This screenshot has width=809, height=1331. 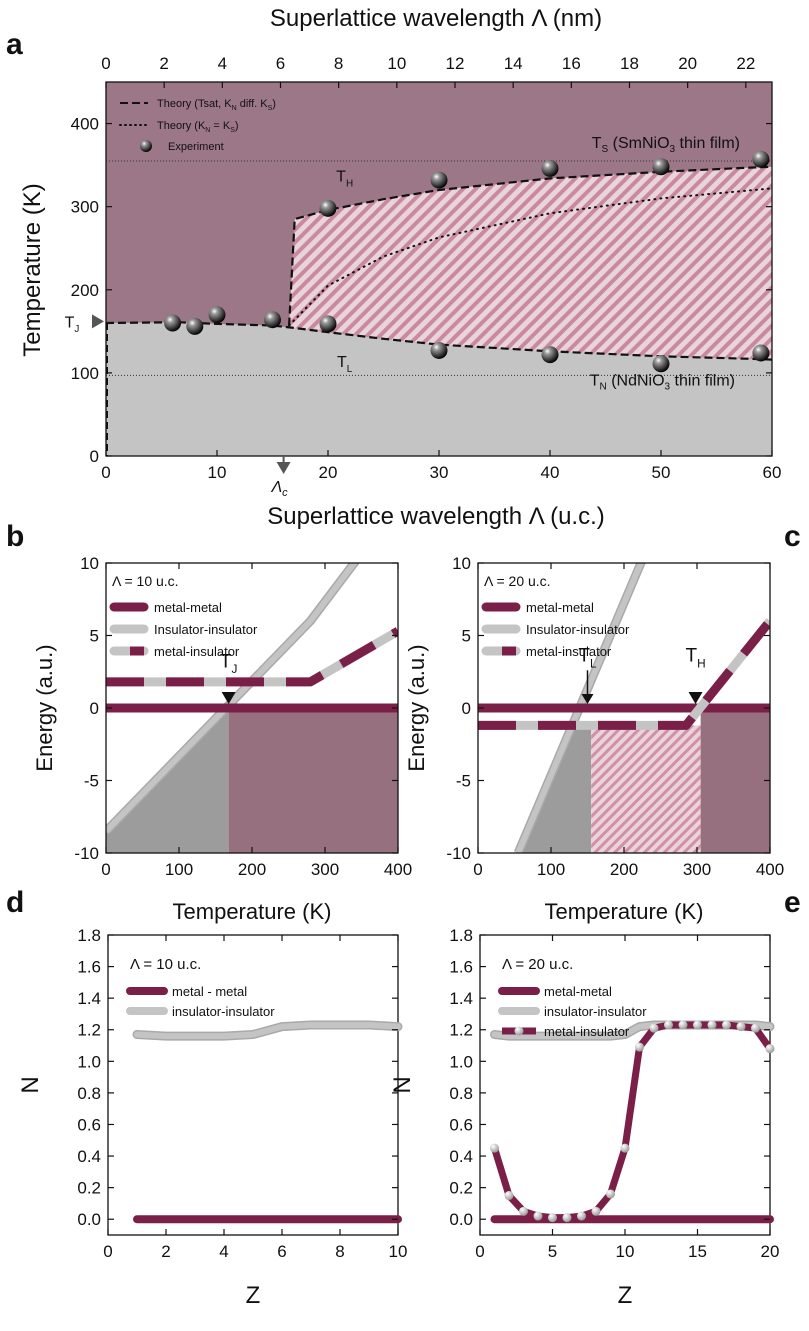 I want to click on y-tick-label-0.2: 0.2, so click(x=89, y=1188).